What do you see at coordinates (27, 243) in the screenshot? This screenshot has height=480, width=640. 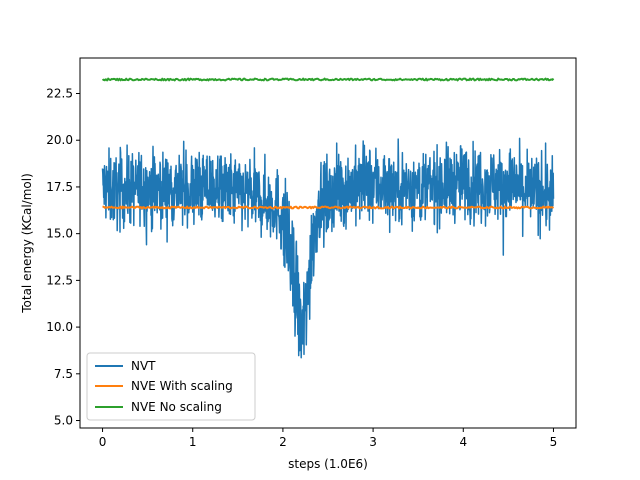 I see `y-axis-label: Total energy (KCal/mol)` at bounding box center [27, 243].